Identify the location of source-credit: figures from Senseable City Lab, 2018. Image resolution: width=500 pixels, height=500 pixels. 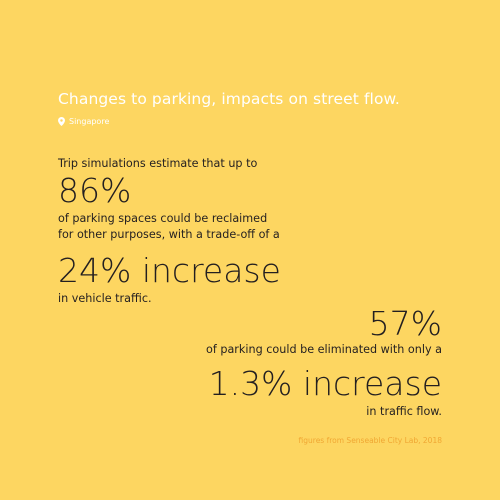
(370, 440).